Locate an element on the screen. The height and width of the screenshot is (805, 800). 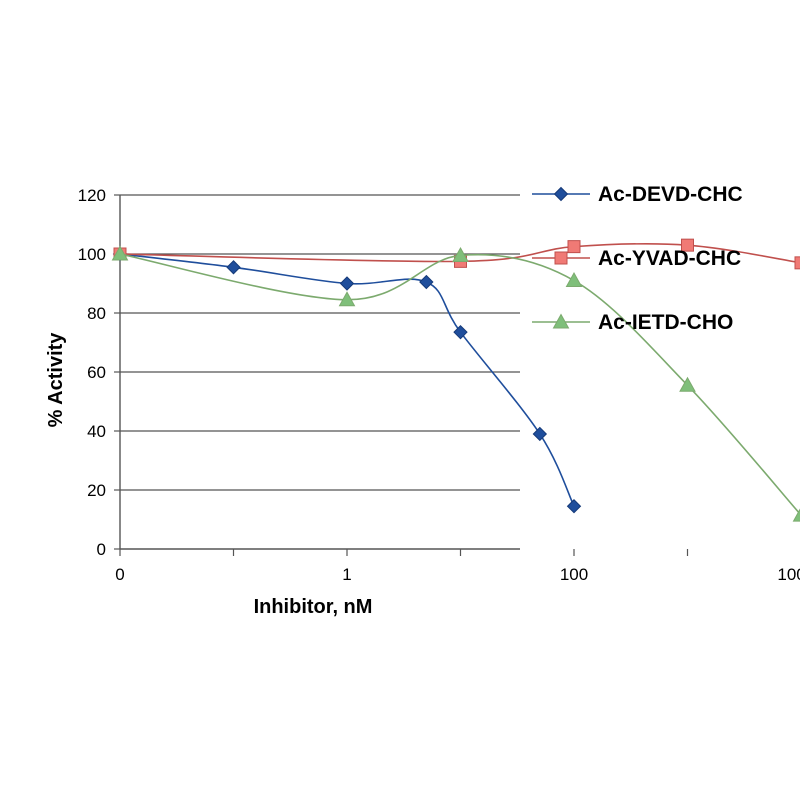
x-tick-label: 0 is located at coordinates (119, 574).